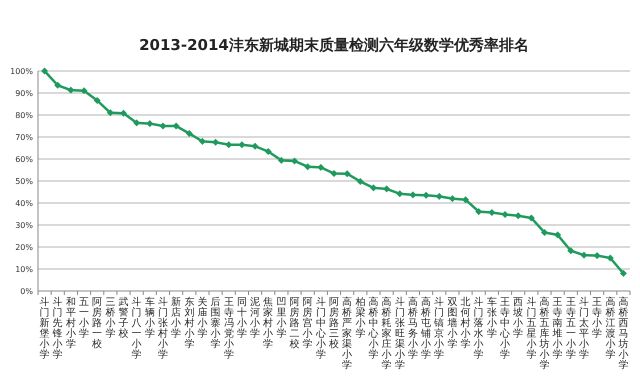 The image size is (640, 383). What do you see at coordinates (110, 318) in the screenshot?
I see `x-tick-label: 三桥小学` at bounding box center [110, 318].